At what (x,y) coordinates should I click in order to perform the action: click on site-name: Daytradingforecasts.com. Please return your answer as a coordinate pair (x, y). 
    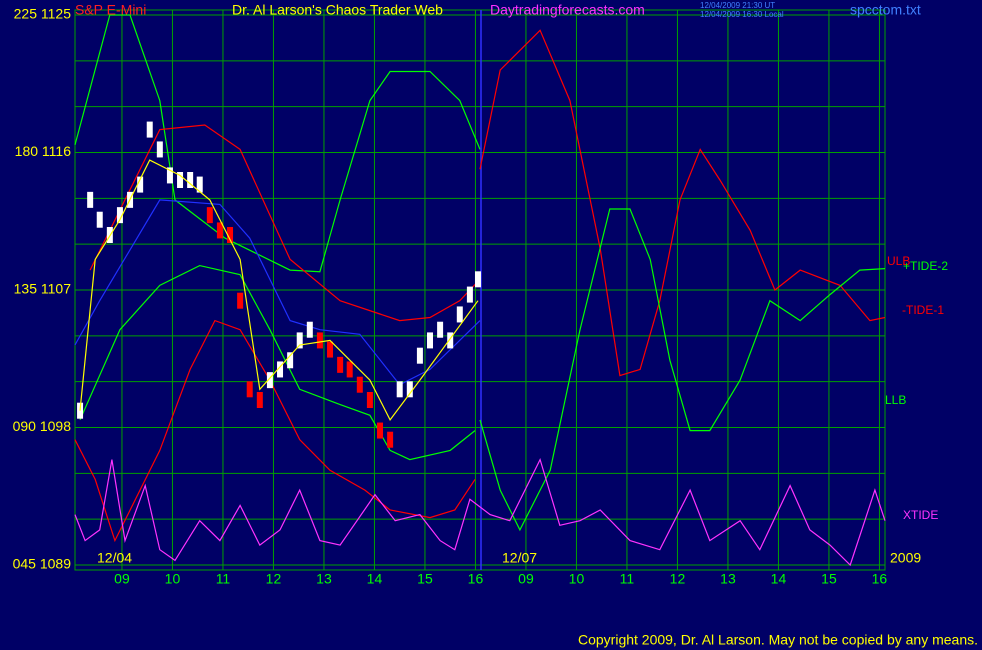
    Looking at the image, I should click on (567, 10).